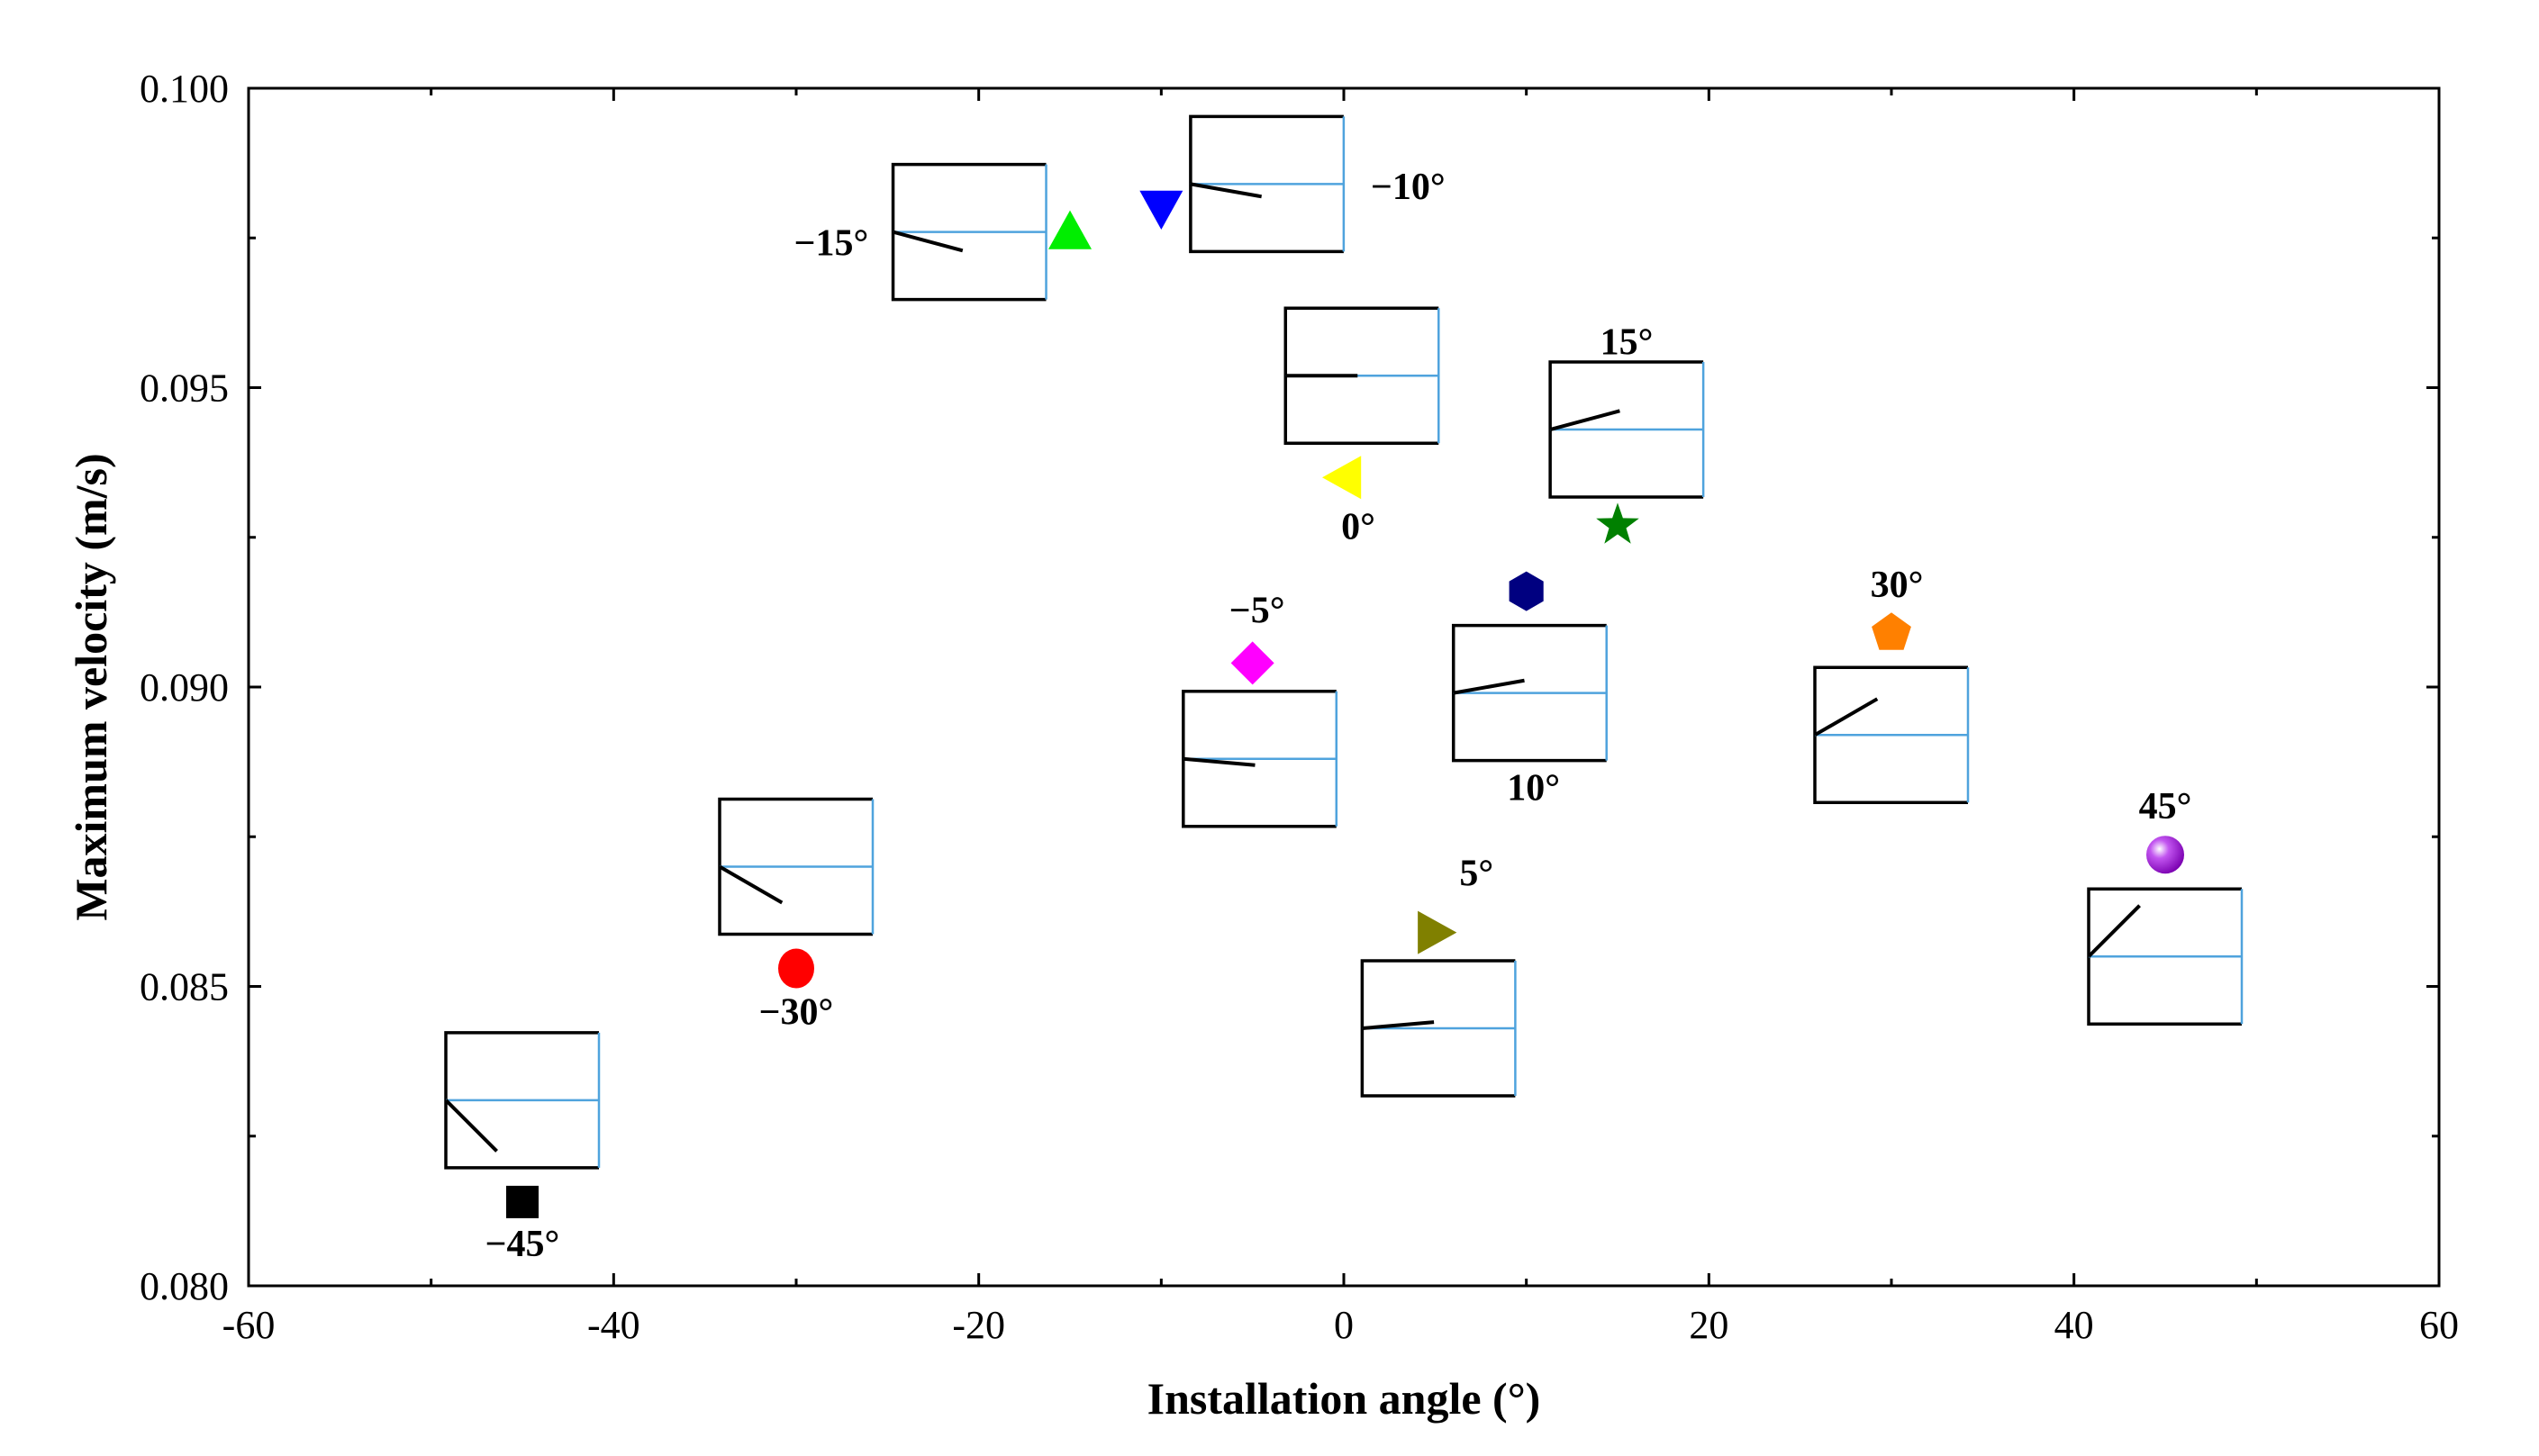 The image size is (2539, 1456). What do you see at coordinates (831, 244) in the screenshot?
I see `point-label: −15°` at bounding box center [831, 244].